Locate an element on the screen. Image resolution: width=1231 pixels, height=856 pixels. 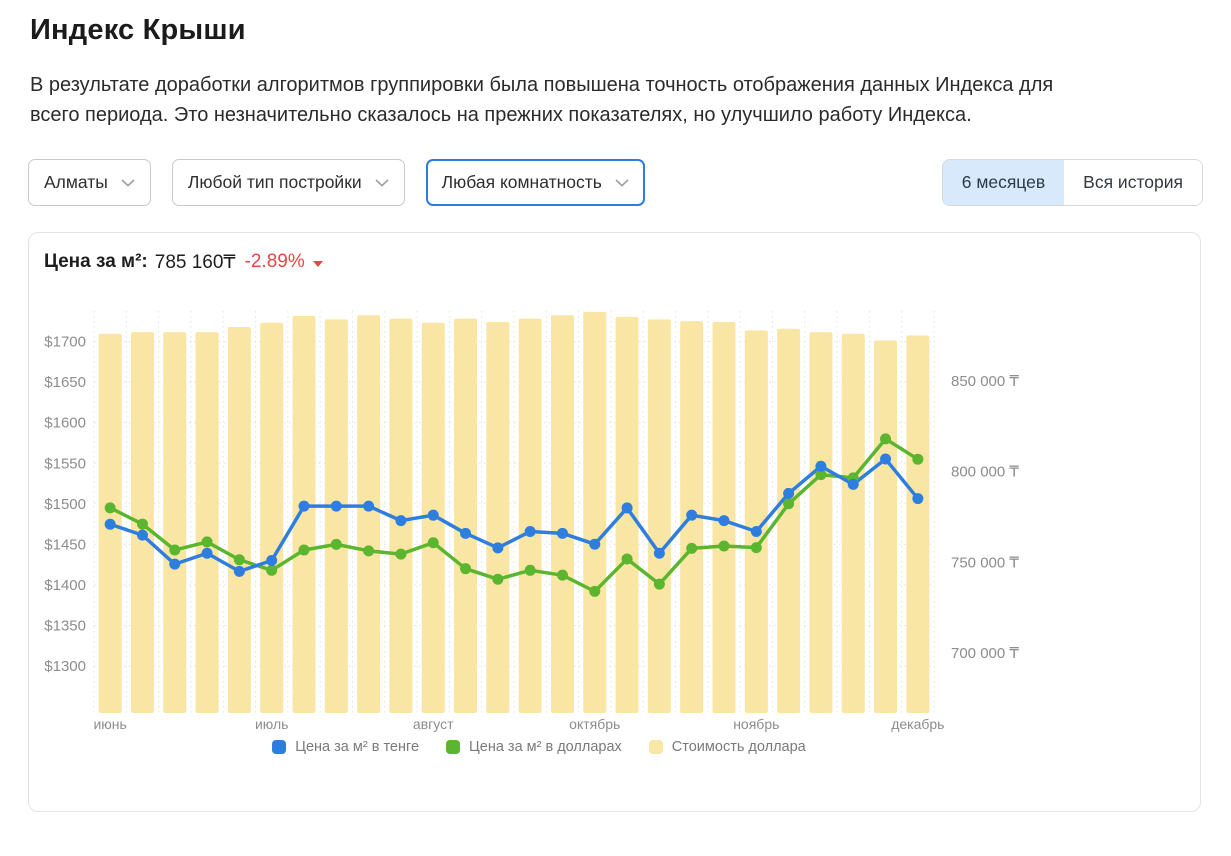
svg-text: $1600 is located at coordinates (65, 423).